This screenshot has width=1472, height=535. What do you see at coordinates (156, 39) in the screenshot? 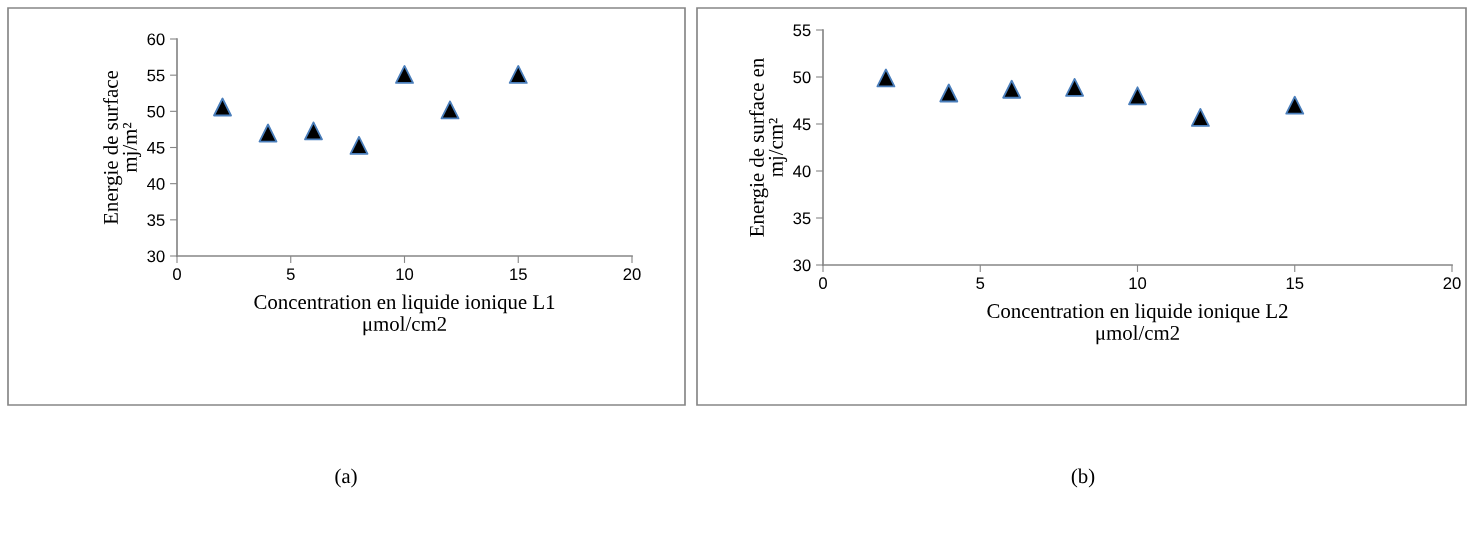
I see `y-tick-label: 60` at bounding box center [156, 39].